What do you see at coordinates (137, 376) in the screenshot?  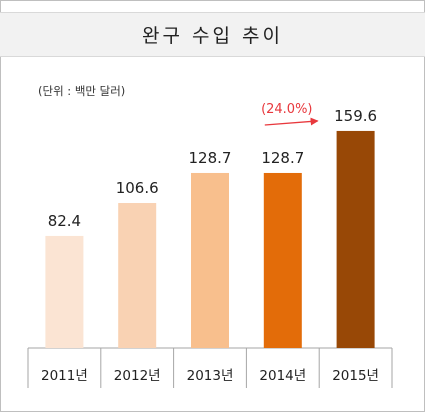 I see `category-label-1: 2012년` at bounding box center [137, 376].